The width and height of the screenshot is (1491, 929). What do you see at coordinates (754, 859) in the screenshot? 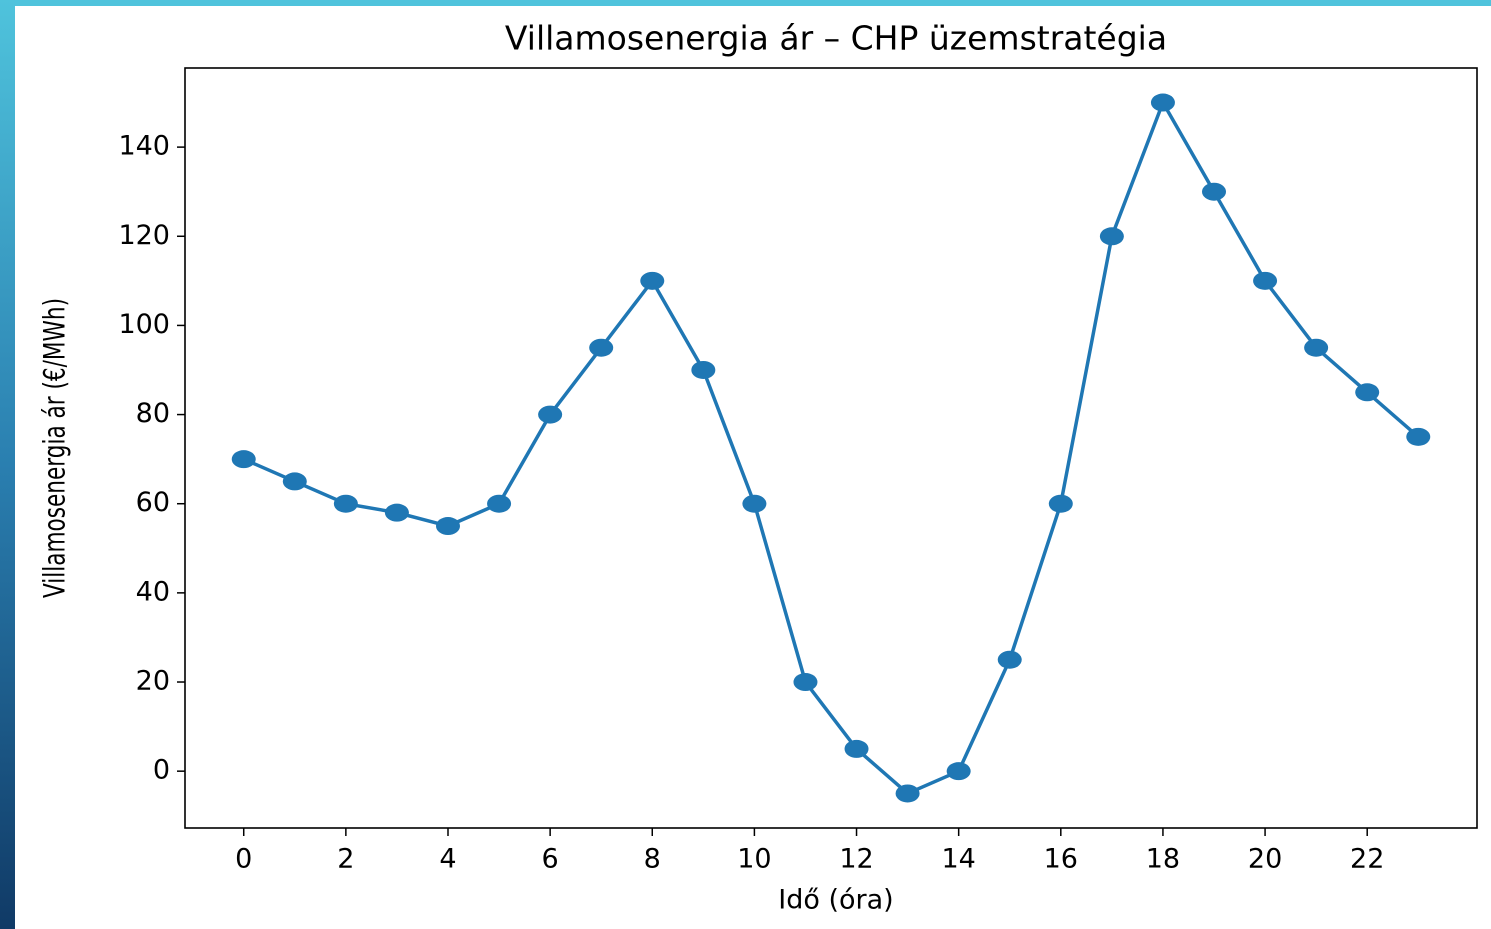
I see `x-tick-label: 10` at bounding box center [754, 859].